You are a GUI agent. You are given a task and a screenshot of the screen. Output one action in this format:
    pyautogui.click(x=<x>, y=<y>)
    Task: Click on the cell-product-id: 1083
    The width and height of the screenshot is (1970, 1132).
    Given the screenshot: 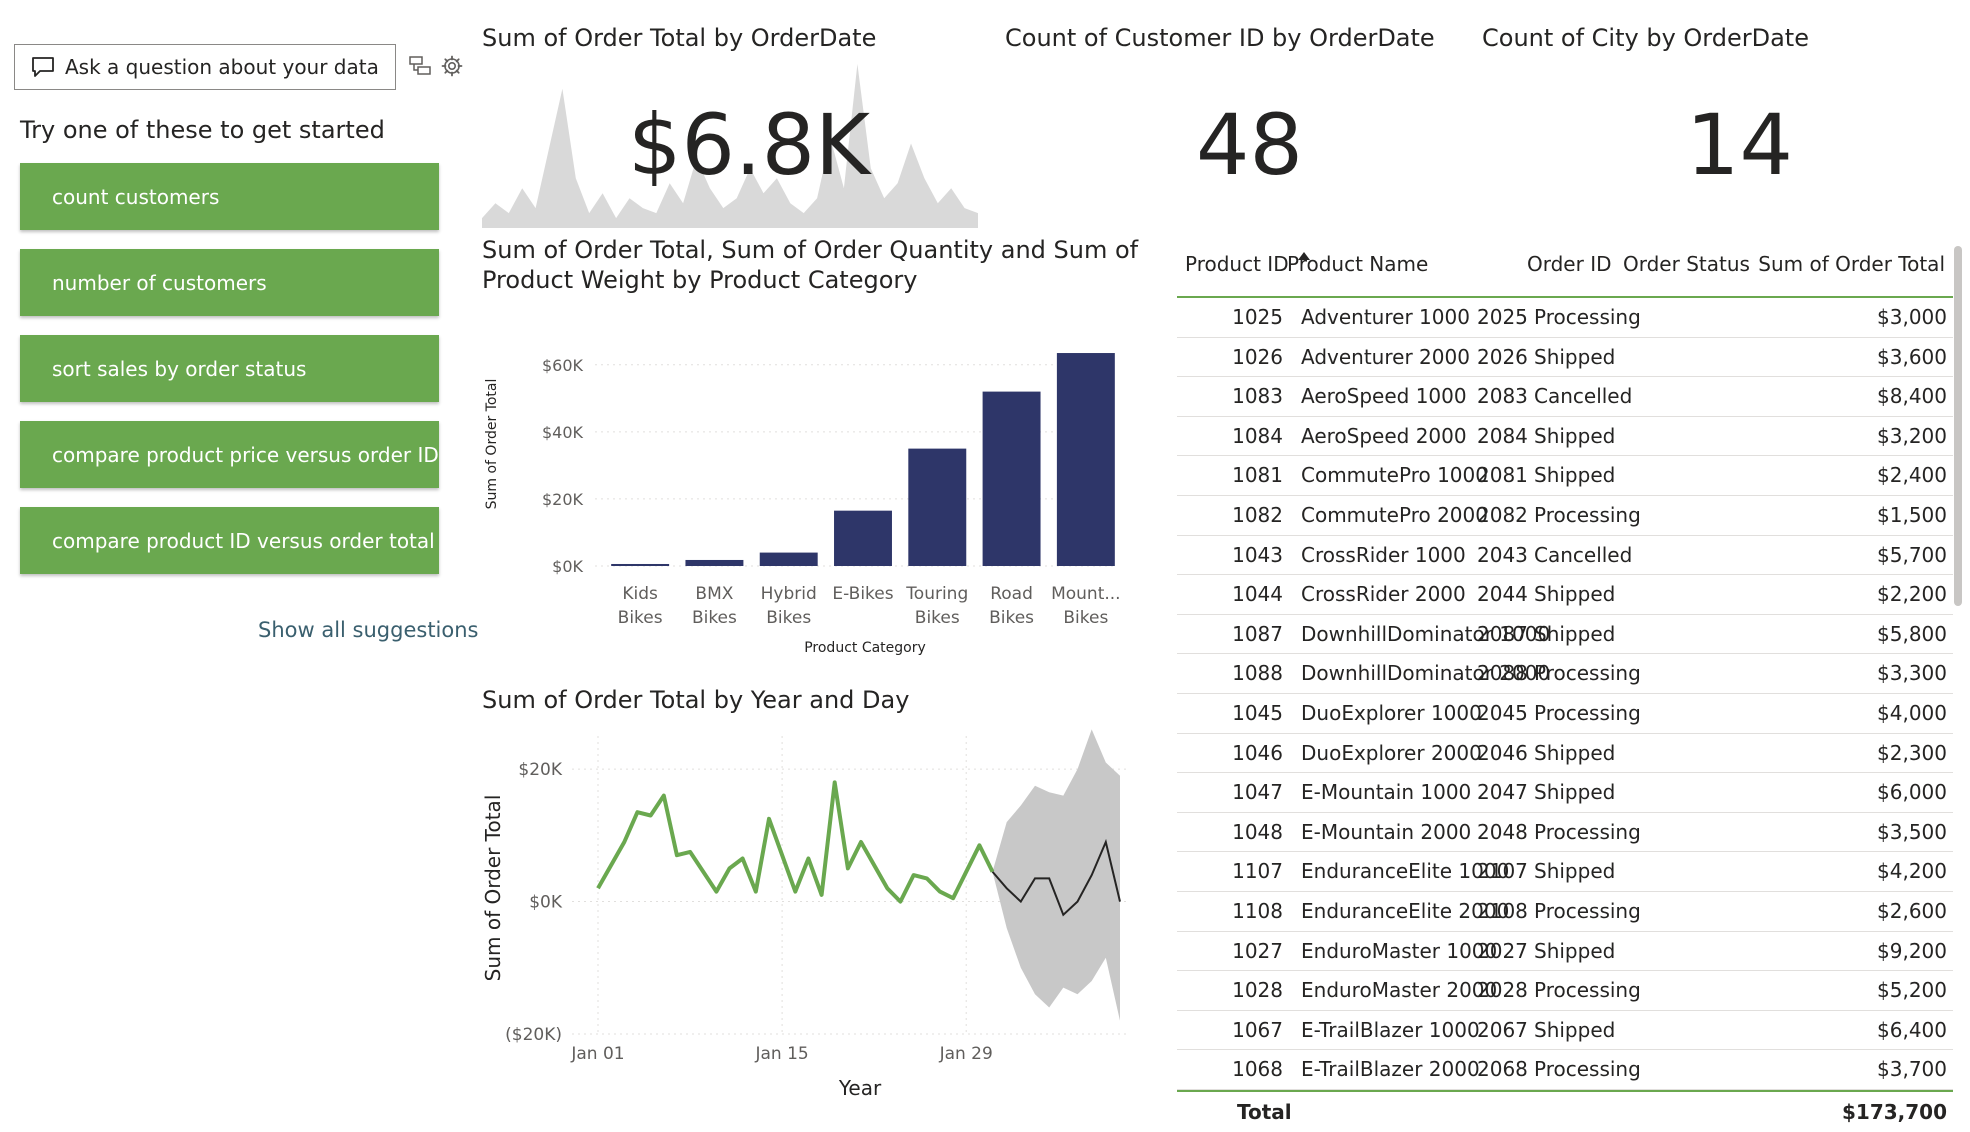 What is the action you would take?
    pyautogui.click(x=1257, y=396)
    